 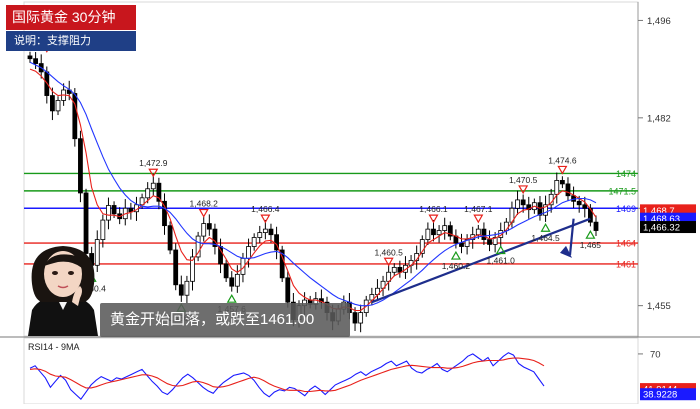 I want to click on avatar-fringe, so click(x=63, y=261).